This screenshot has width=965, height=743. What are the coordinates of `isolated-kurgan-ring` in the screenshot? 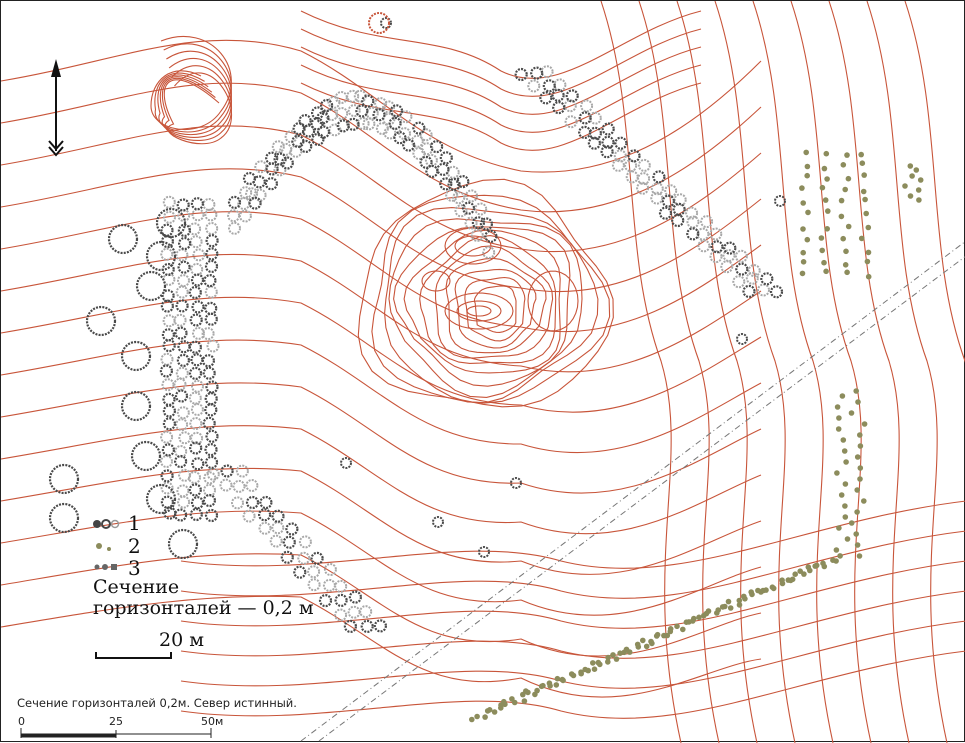 It's located at (516, 483).